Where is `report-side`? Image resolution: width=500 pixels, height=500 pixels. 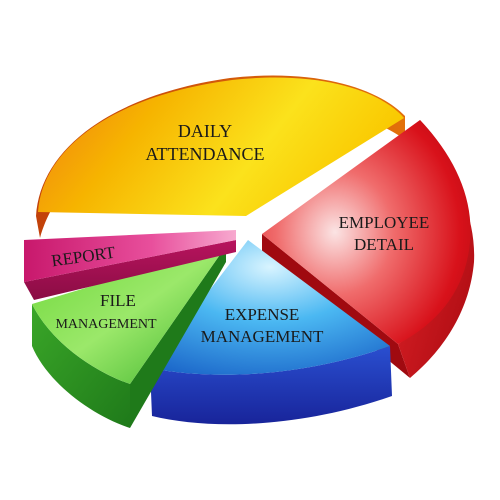 report-side is located at coordinates (130, 270).